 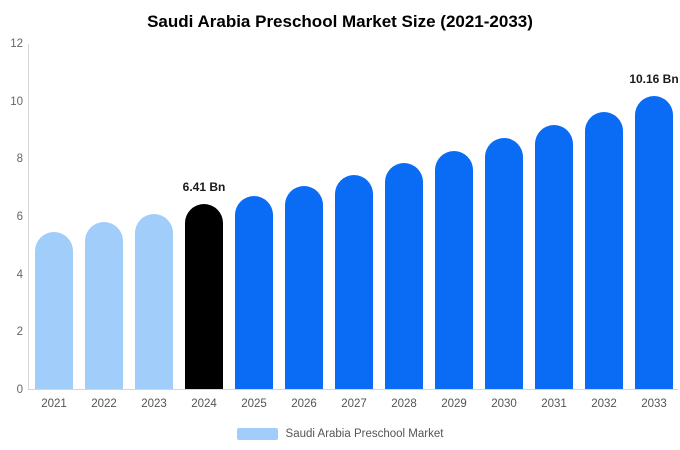 I want to click on value-label-2033: 10.16 Bn, so click(x=654, y=79).